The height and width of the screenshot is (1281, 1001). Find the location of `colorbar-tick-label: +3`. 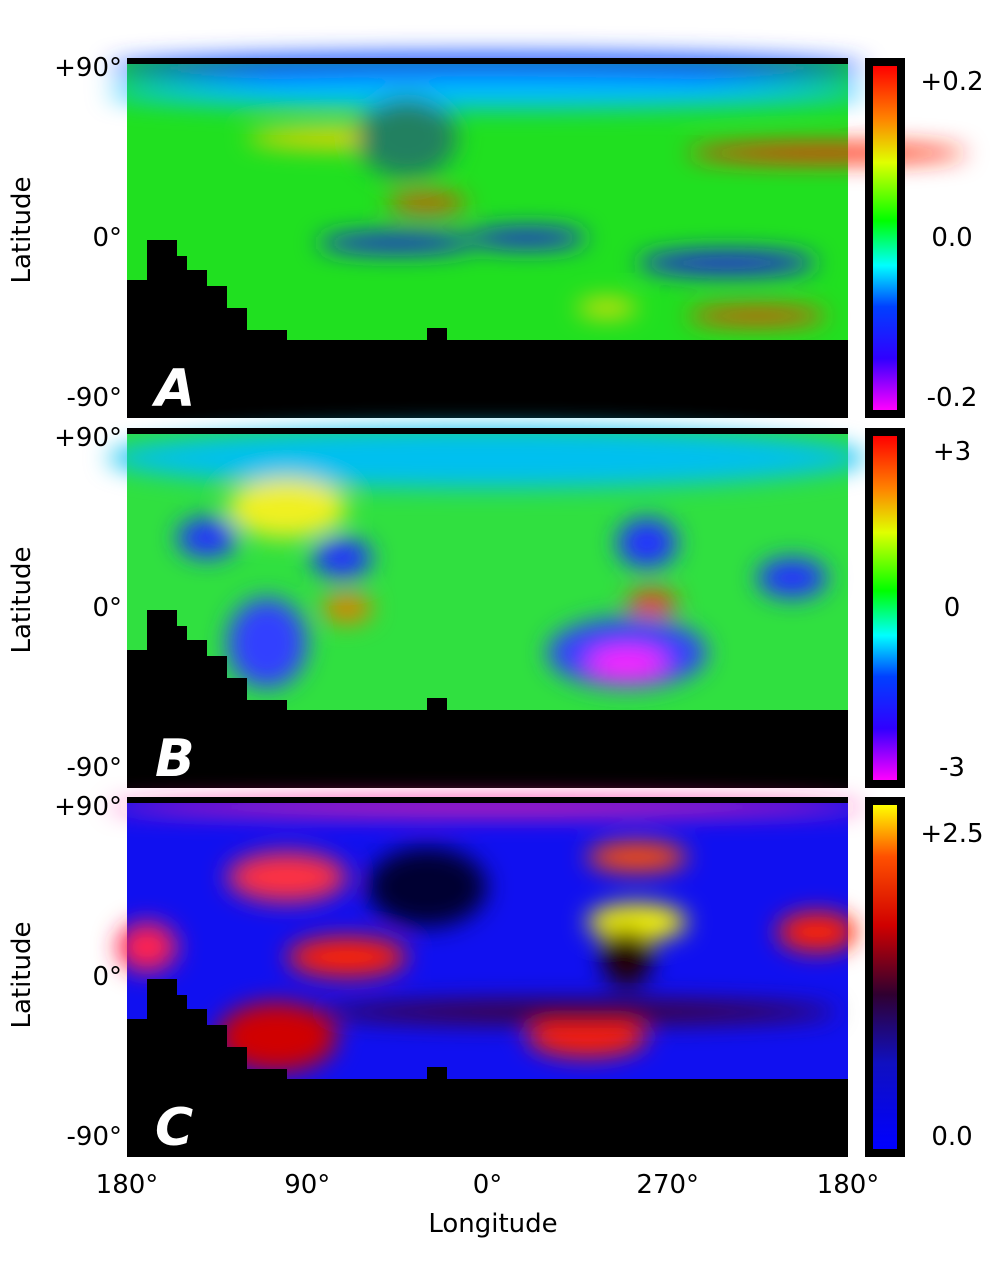

colorbar-tick-label: +3 is located at coordinates (952, 452).